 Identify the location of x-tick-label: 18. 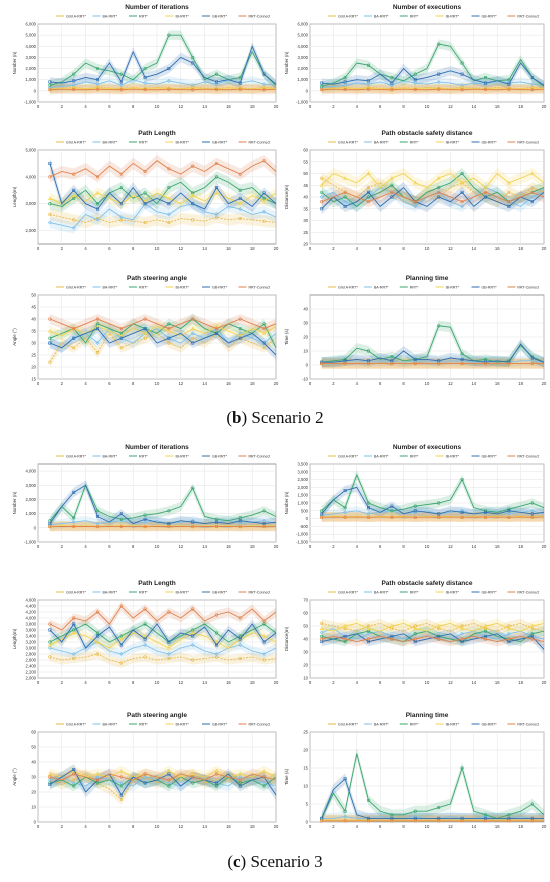
(520, 248).